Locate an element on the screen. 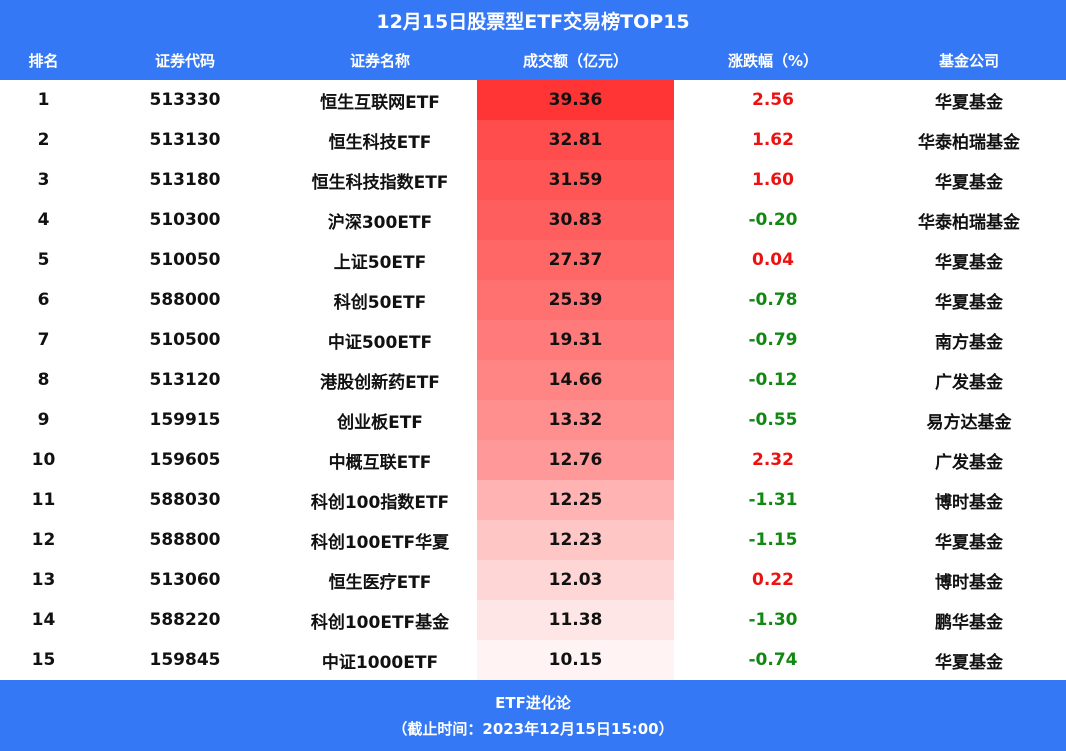  change-cell: -0.79 is located at coordinates (773, 340).